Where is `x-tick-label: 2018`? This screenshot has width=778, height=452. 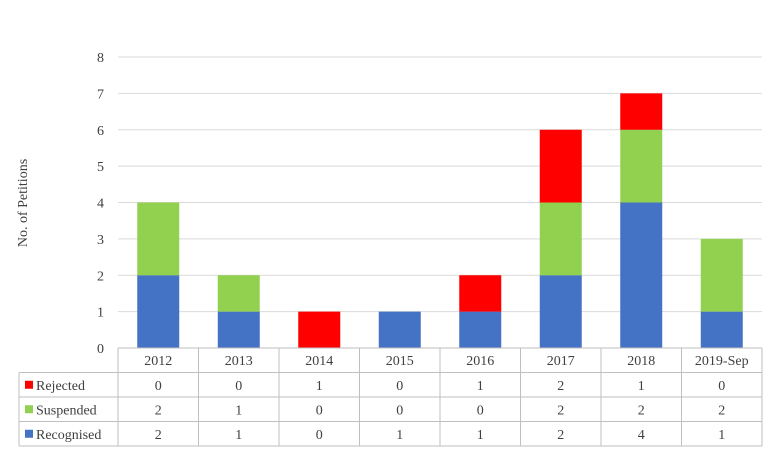 x-tick-label: 2018 is located at coordinates (641, 361).